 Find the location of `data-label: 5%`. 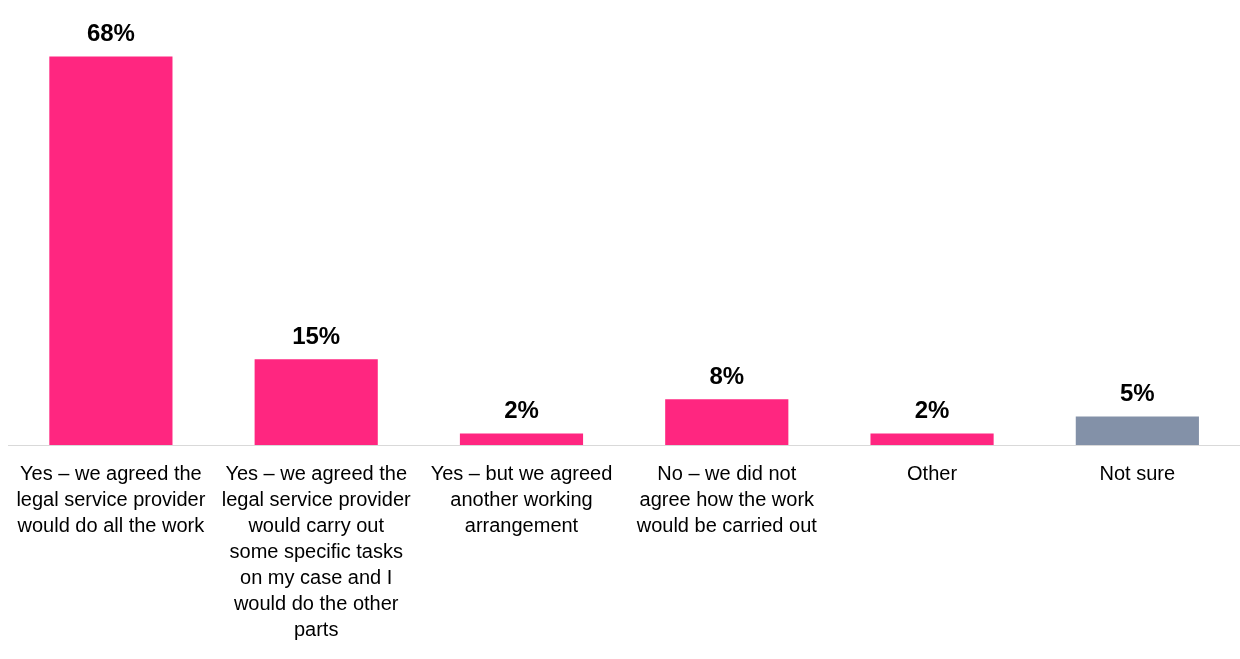

data-label: 5% is located at coordinates (1137, 393).